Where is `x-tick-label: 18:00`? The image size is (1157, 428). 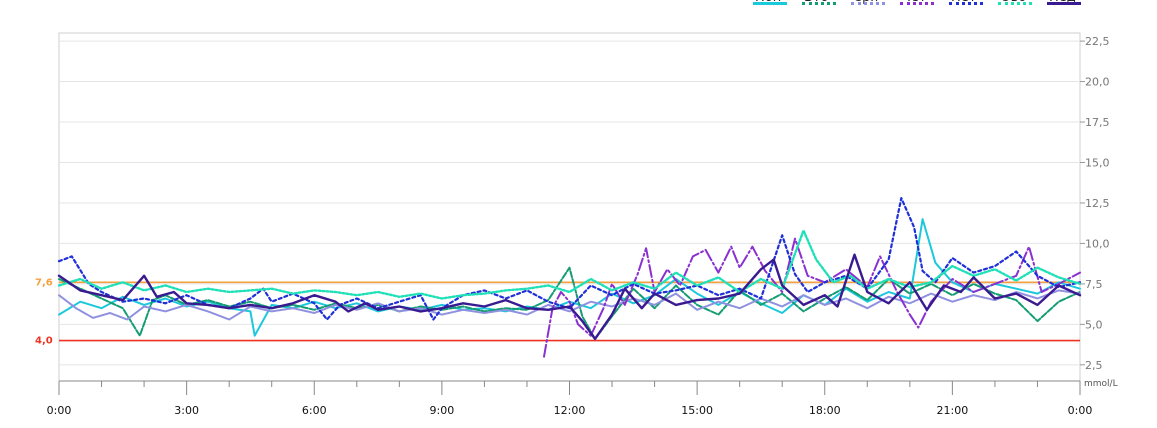 x-tick-label: 18:00 is located at coordinates (825, 410).